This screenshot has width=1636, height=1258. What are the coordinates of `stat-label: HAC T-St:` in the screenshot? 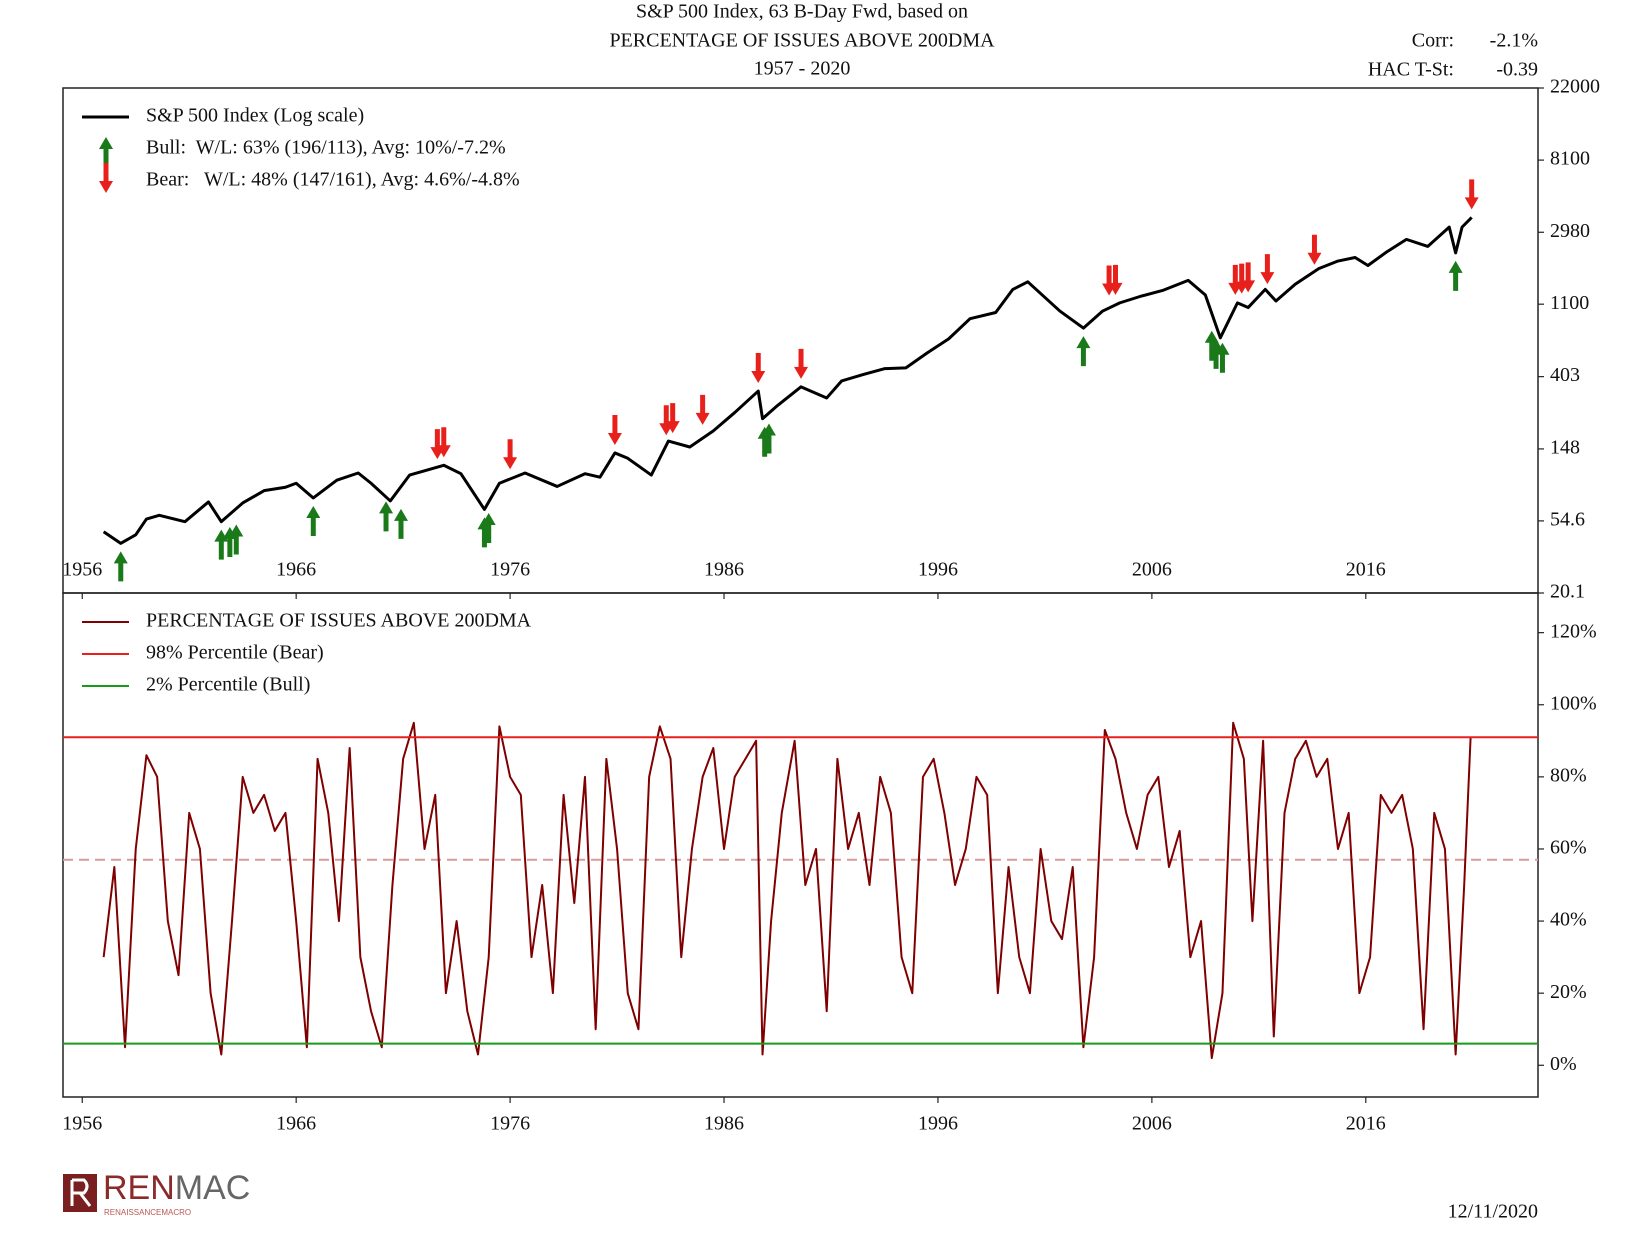 It's located at (1411, 70).